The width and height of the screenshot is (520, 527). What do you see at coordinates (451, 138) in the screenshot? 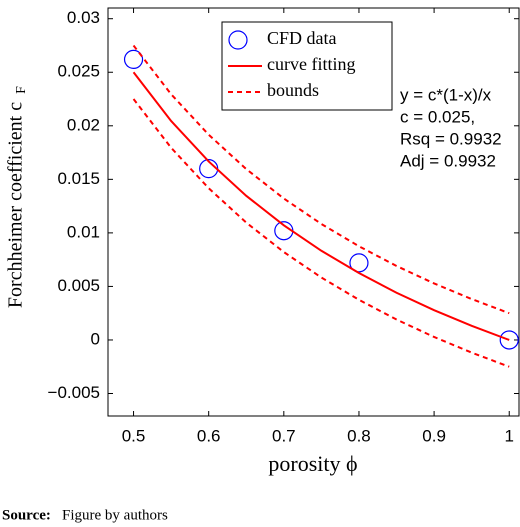
I see `annotation: Rsq = 0.9932` at bounding box center [451, 138].